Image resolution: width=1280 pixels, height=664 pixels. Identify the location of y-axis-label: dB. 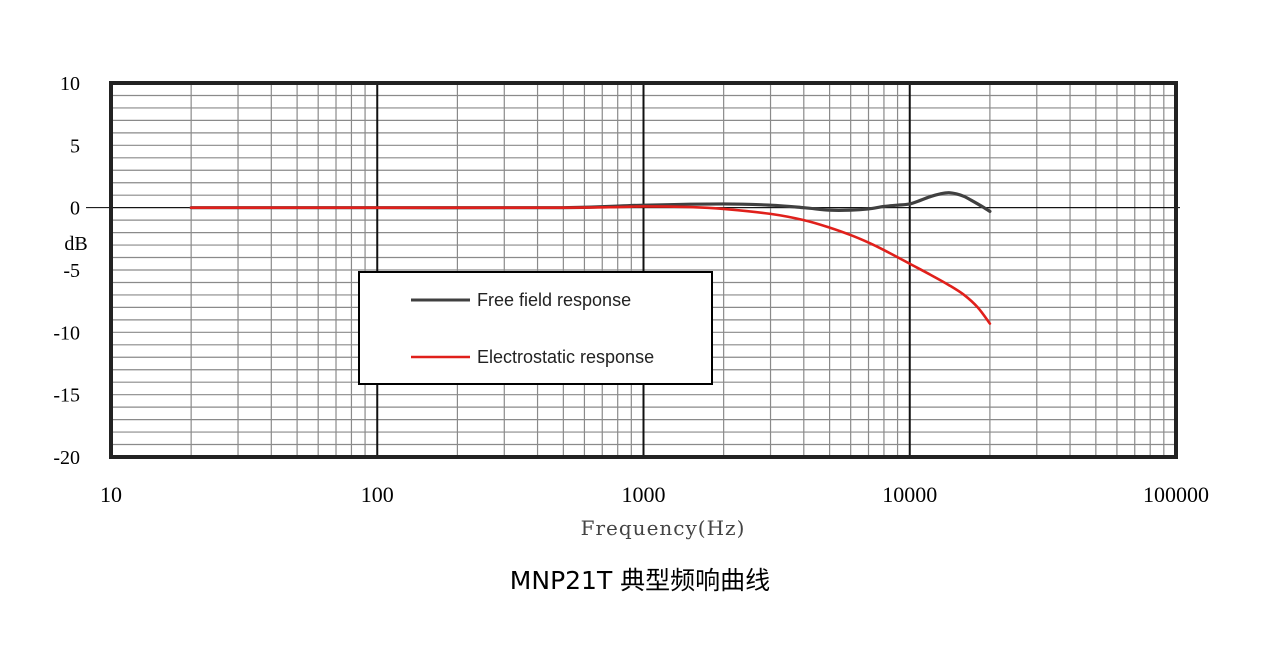
(75, 244).